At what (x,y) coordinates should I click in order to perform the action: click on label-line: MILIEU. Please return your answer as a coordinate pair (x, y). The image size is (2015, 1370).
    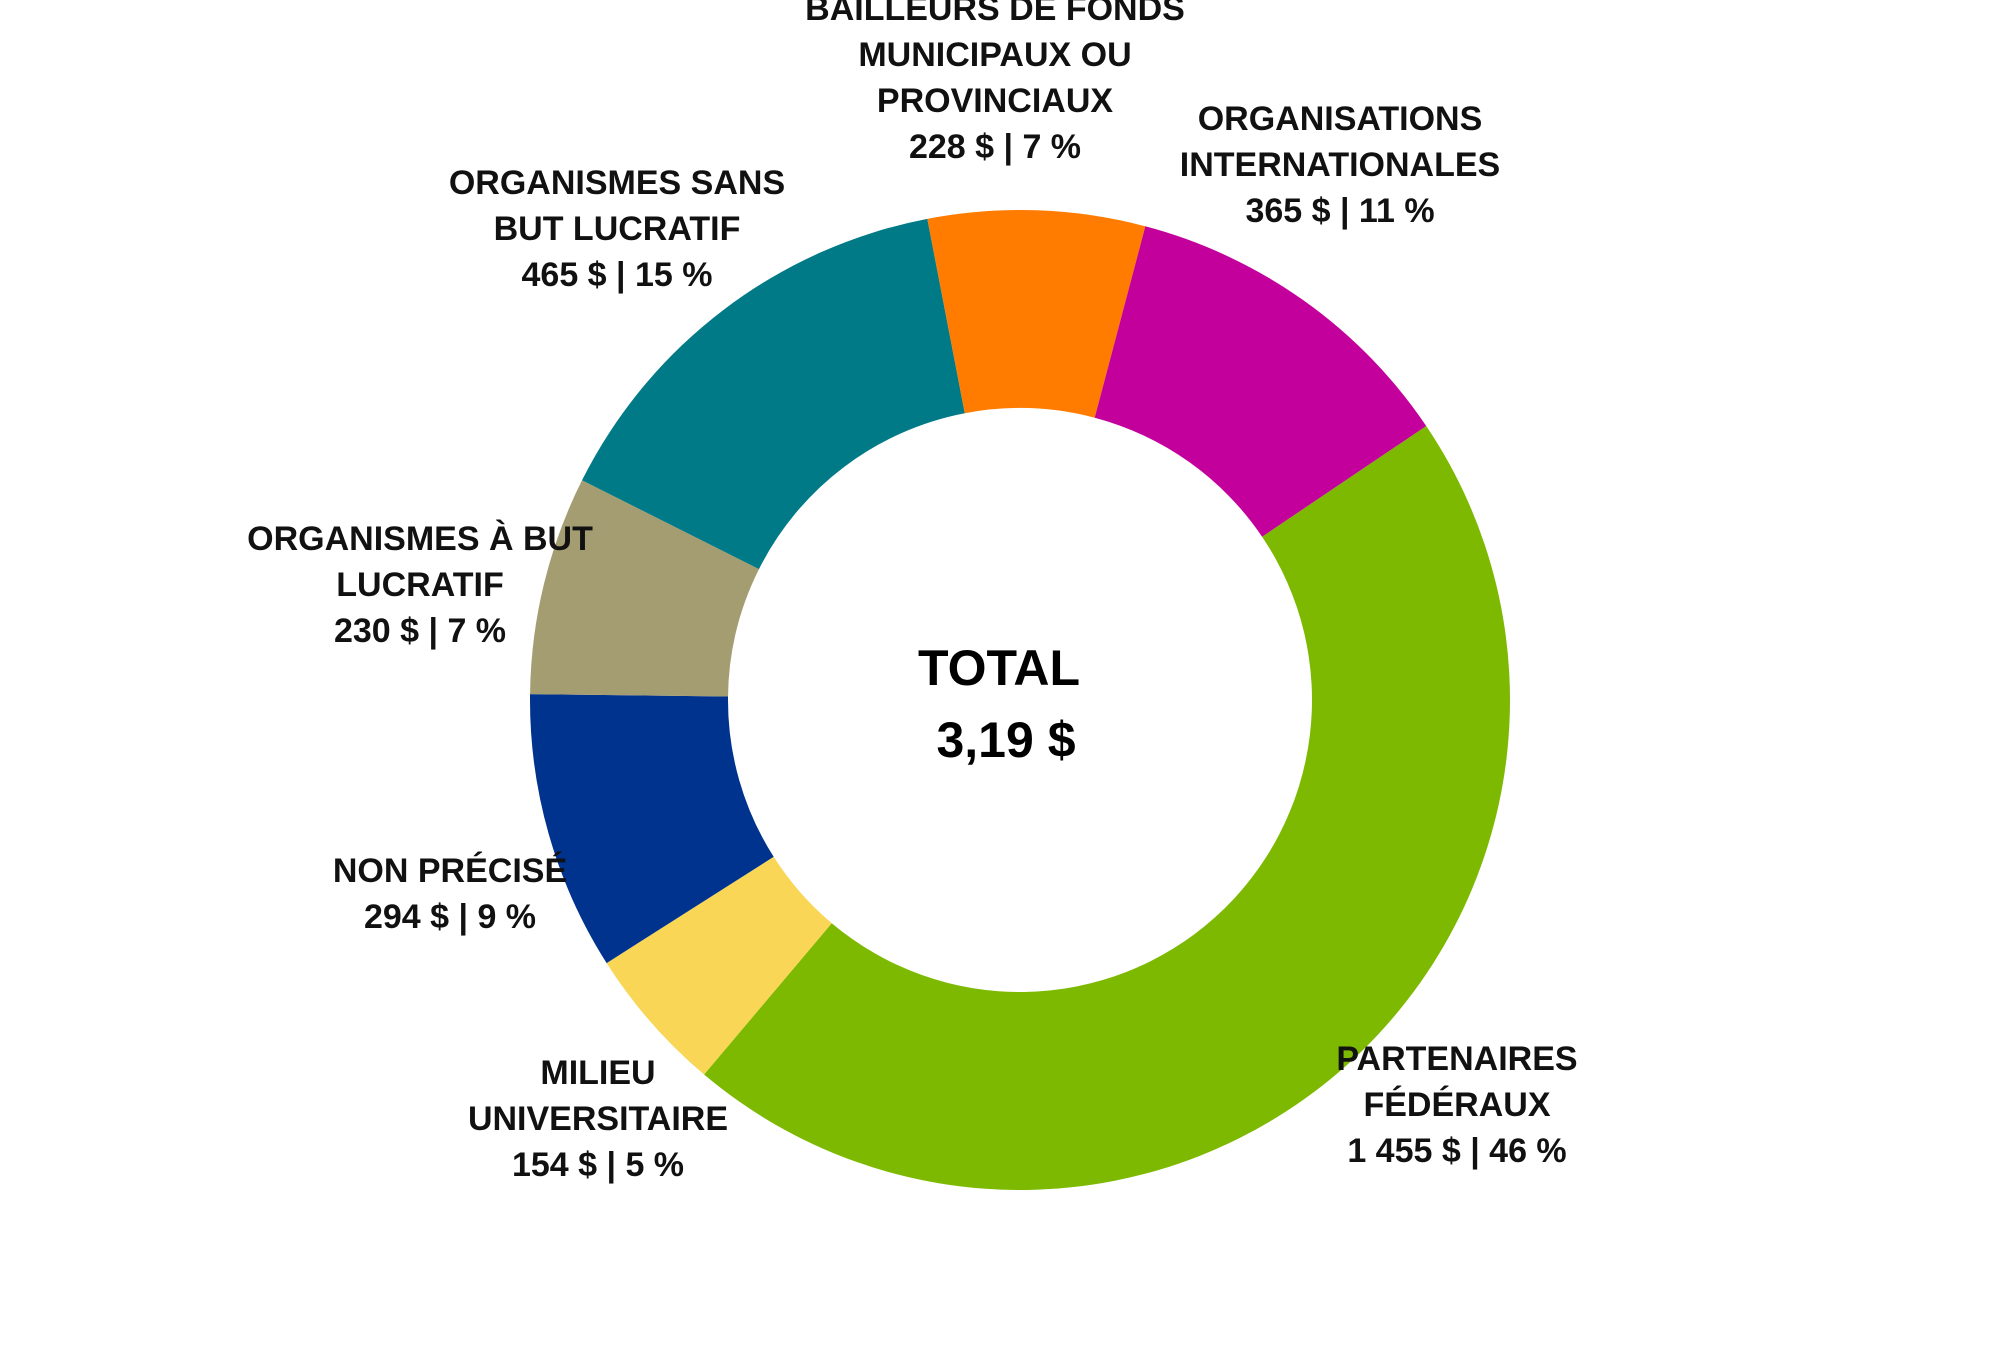
    Looking at the image, I should click on (597, 1073).